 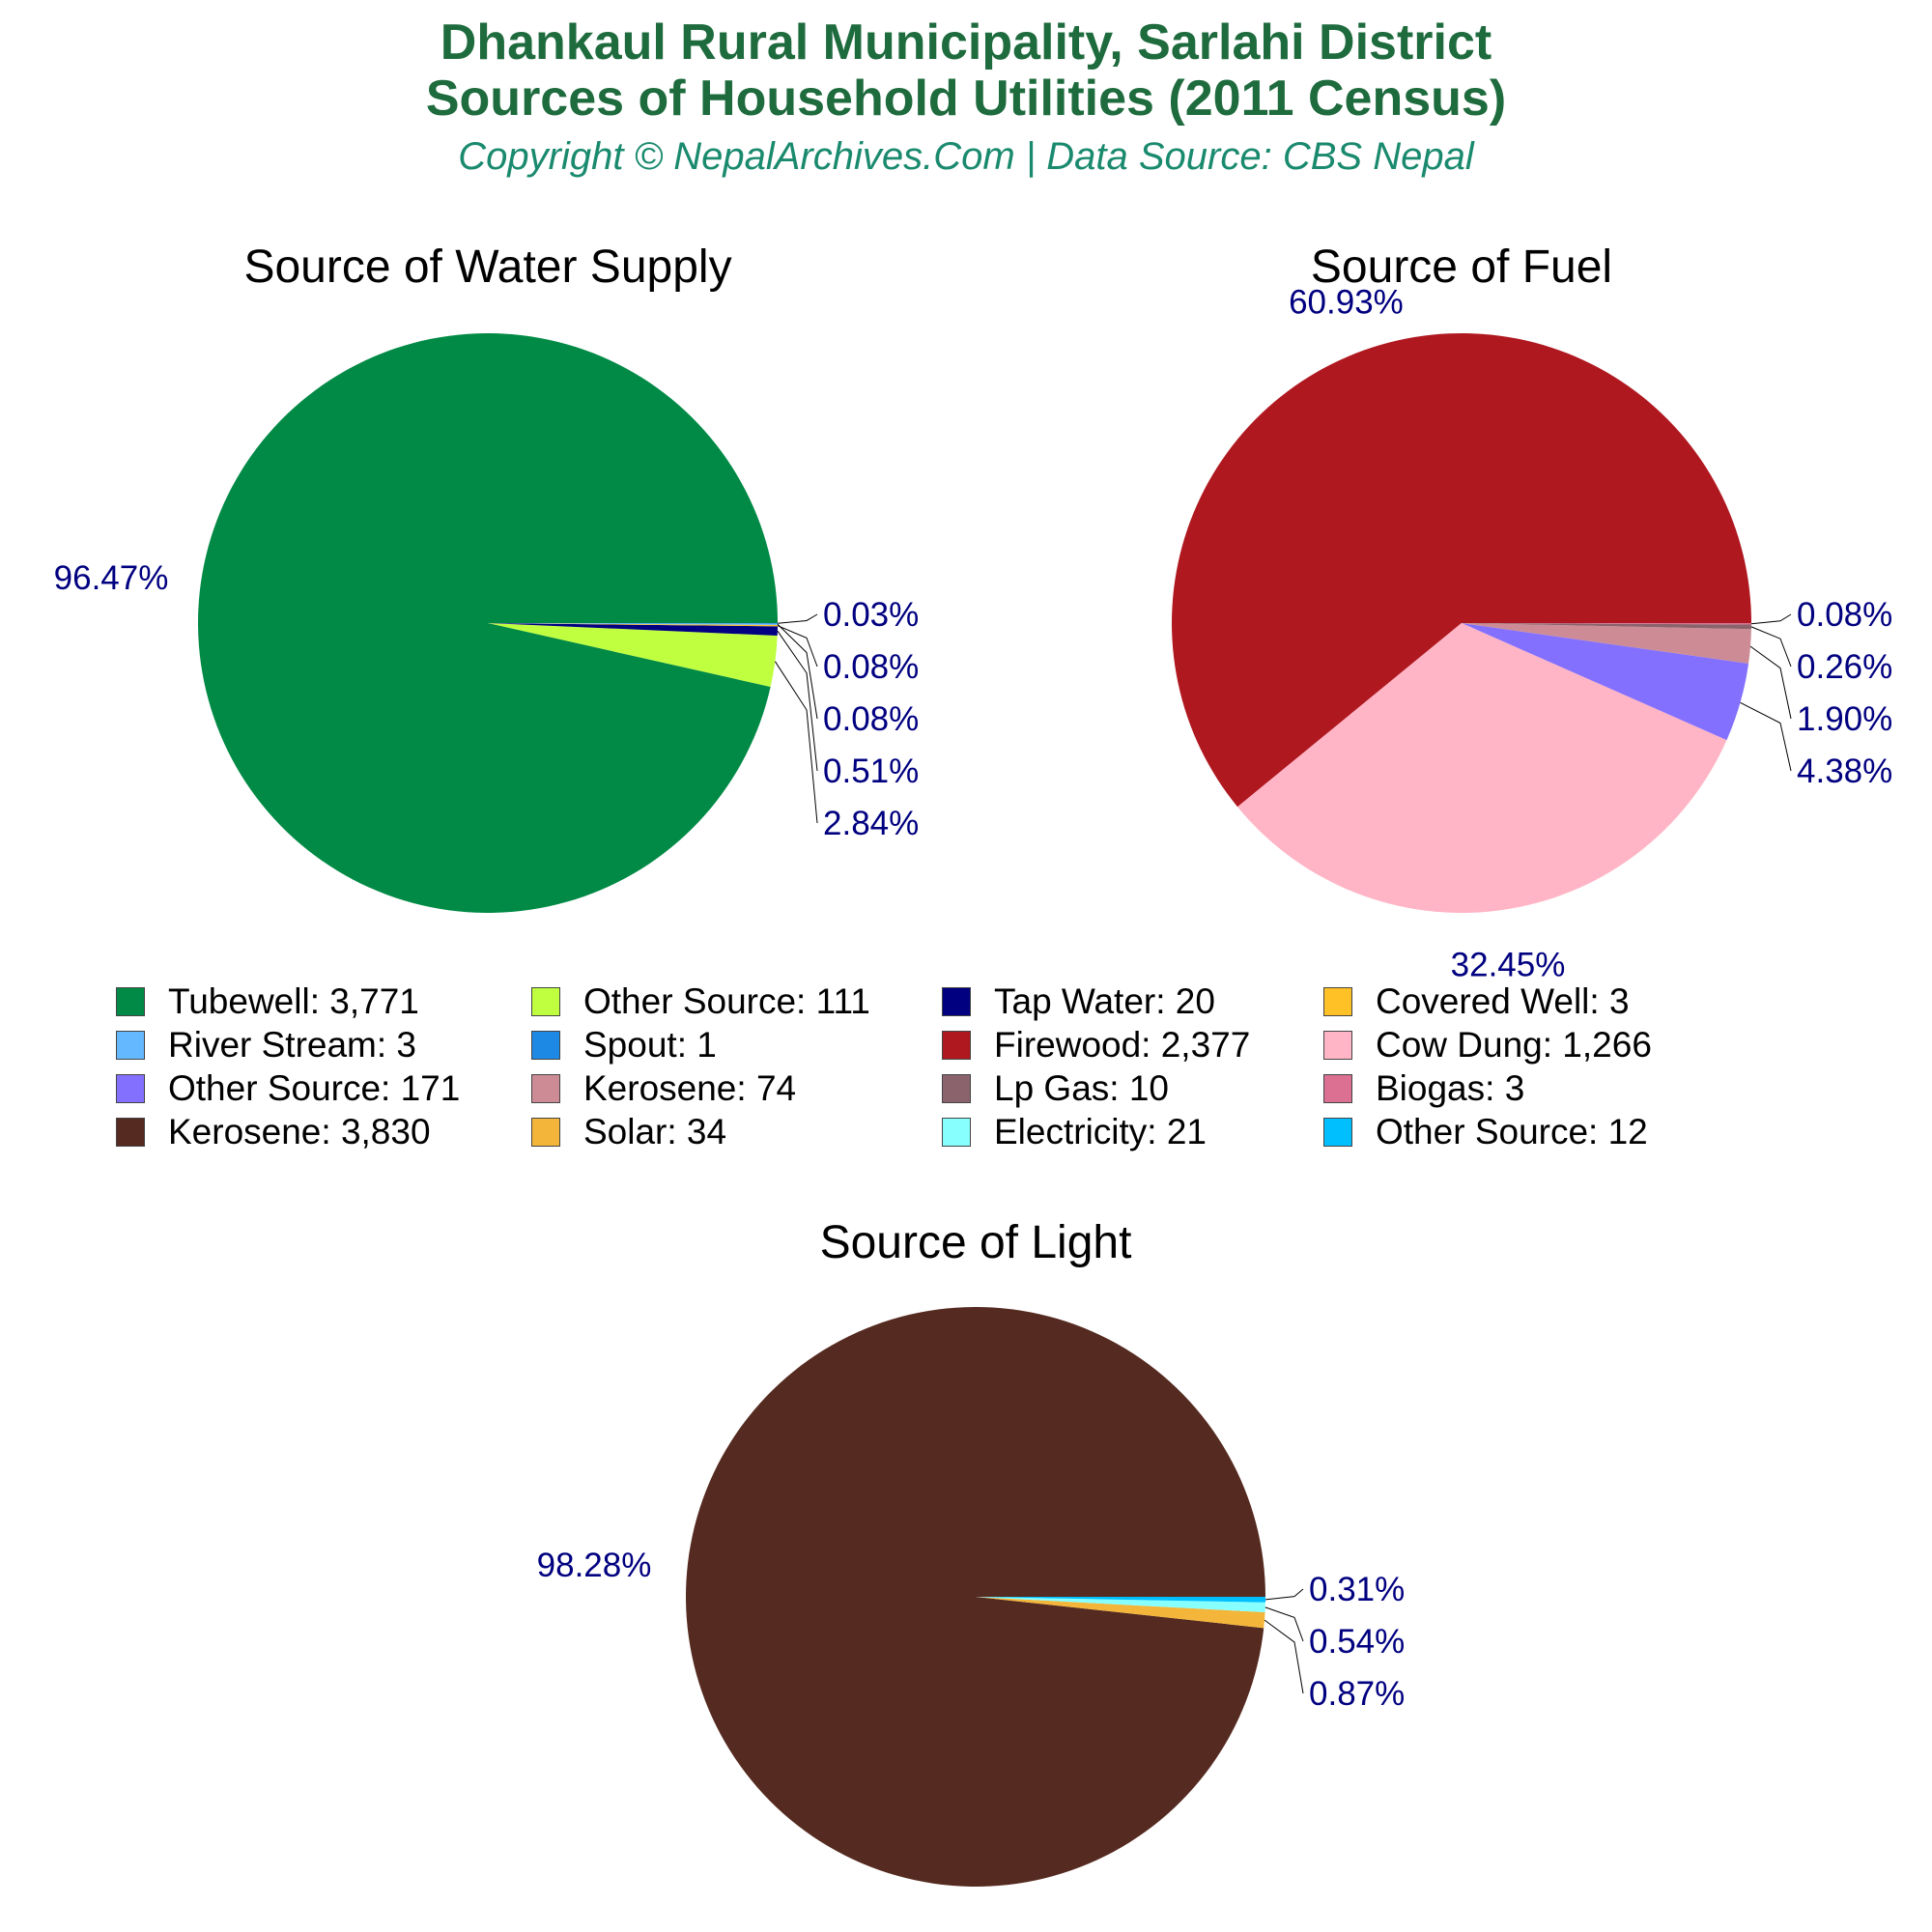 I want to click on legend-item: Kerosene: 3,830, so click(x=273, y=1132).